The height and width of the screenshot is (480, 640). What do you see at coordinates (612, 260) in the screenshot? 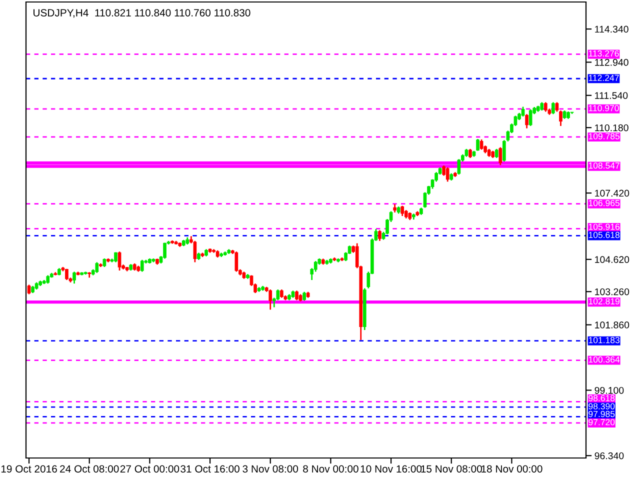
I see `y-tick-label: 104.620` at bounding box center [612, 260].